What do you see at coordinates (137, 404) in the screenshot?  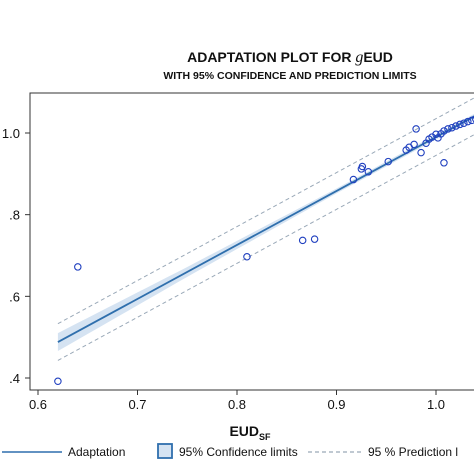 I see `x-tick-label: 0.7` at bounding box center [137, 404].